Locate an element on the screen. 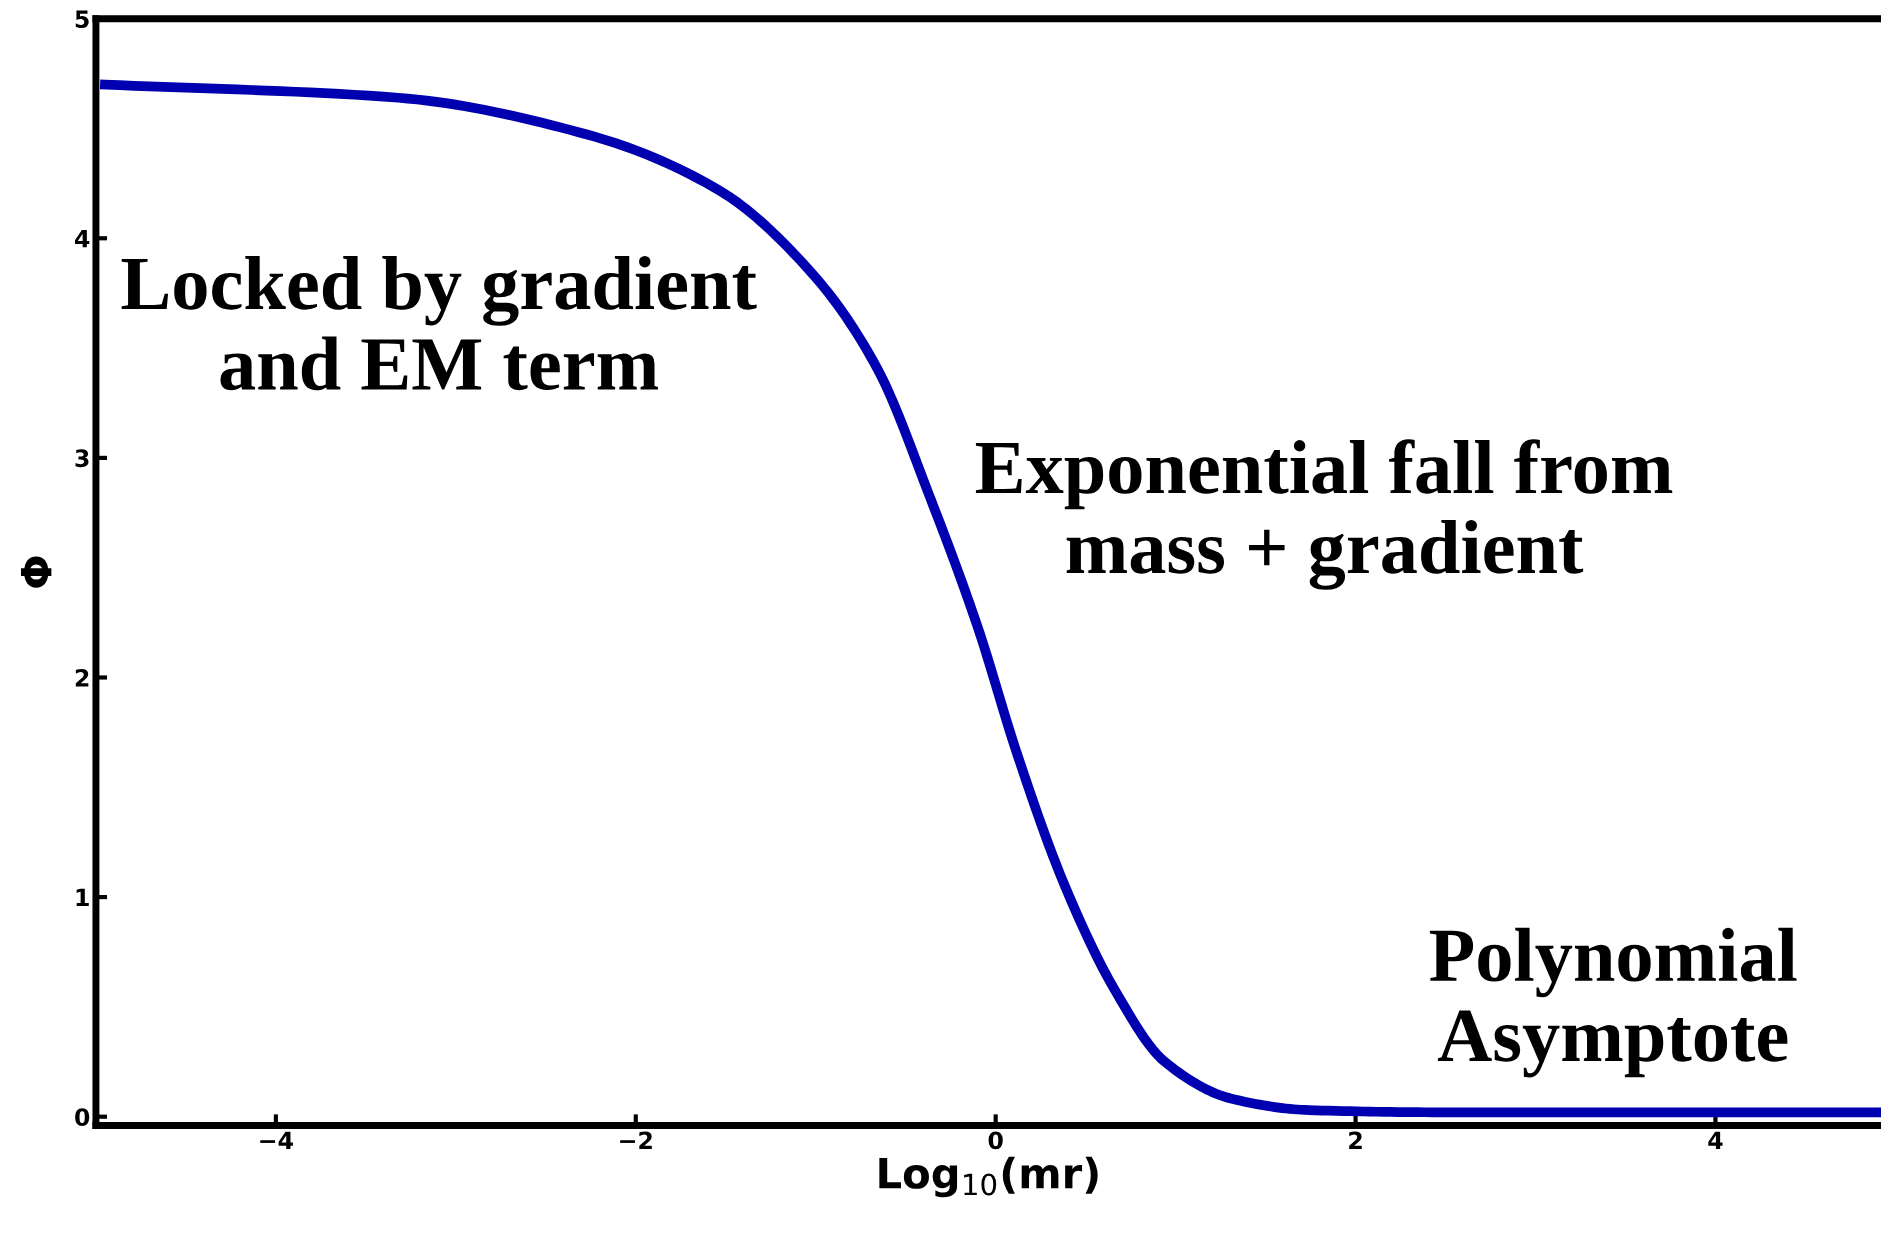 The image size is (1881, 1245). x-tick-label: 0 is located at coordinates (995, 1140).